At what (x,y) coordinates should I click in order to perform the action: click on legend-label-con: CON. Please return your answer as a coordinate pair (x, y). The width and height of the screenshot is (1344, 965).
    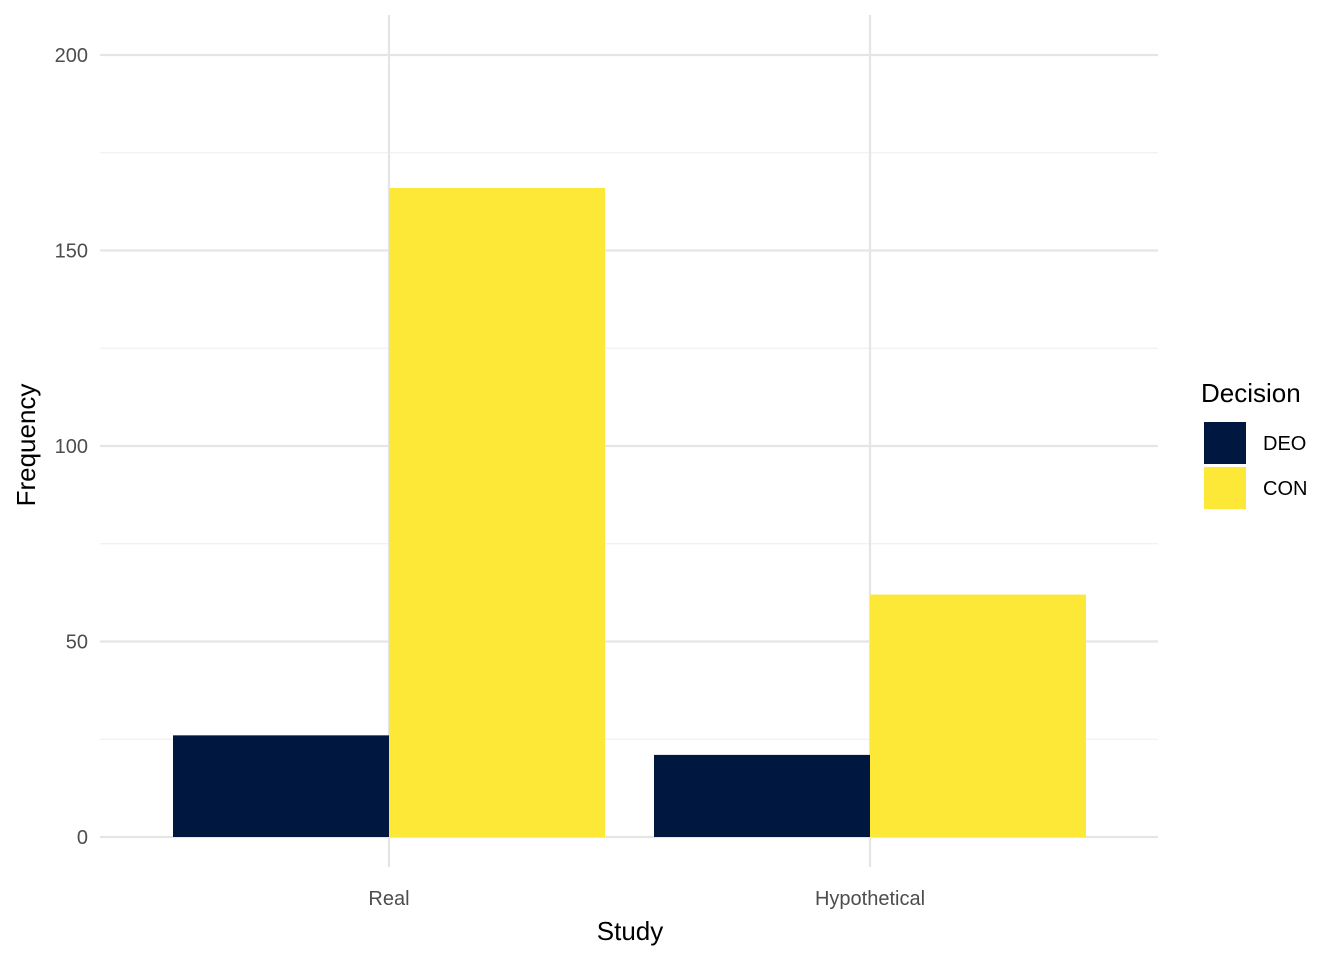
    Looking at the image, I should click on (1285, 489).